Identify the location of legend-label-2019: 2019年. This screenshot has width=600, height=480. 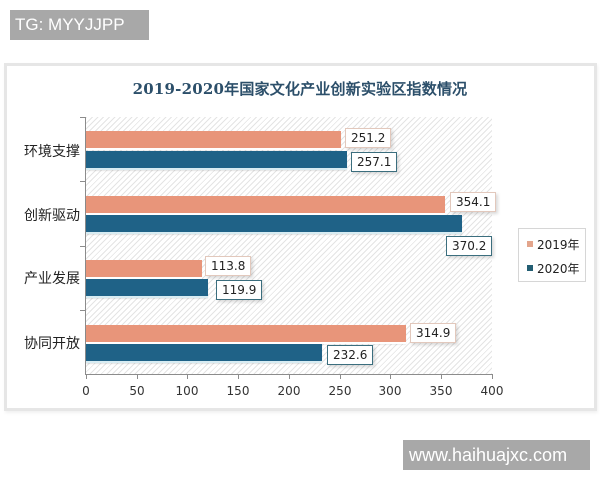
(558, 244).